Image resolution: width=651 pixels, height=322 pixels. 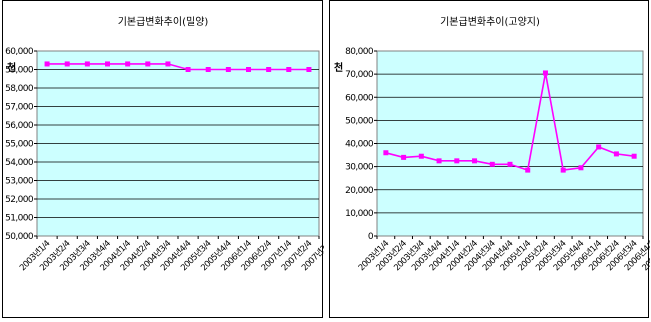 I want to click on y-tick-label: 10,000, so click(x=359, y=214).